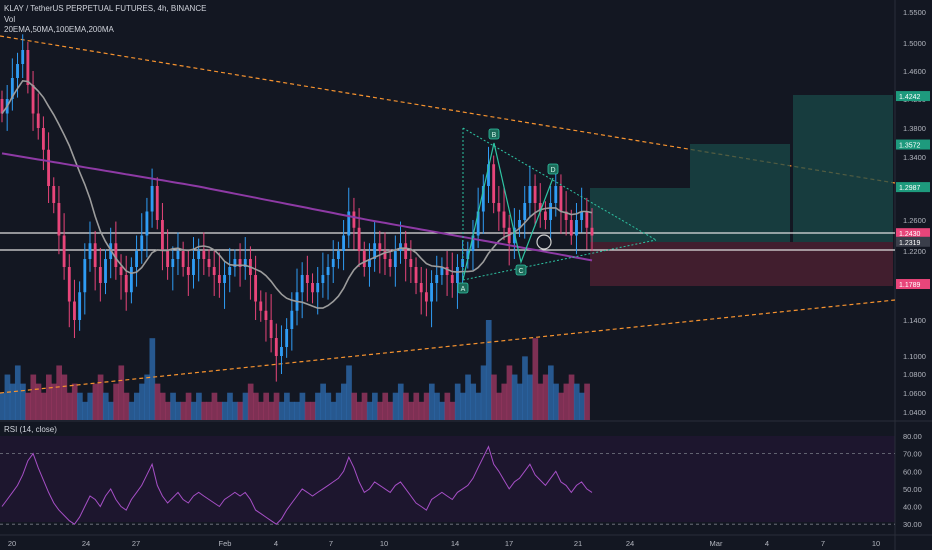 This screenshot has width=932, height=550. I want to click on rsi-tick-label: 40.00, so click(912, 507).